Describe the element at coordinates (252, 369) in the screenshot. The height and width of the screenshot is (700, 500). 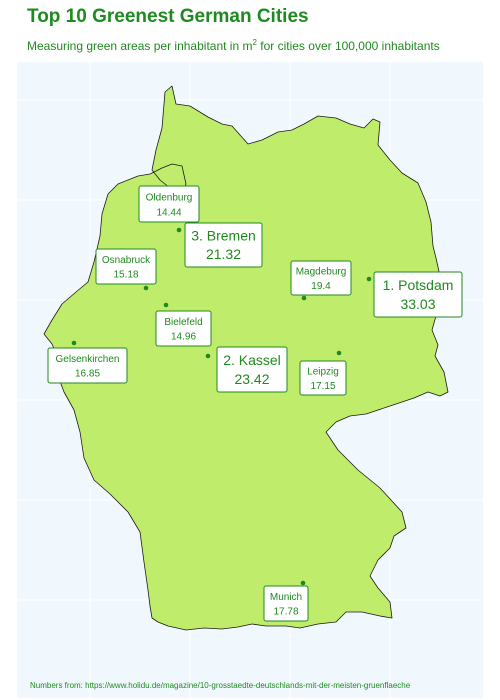
I see `city-label-box-kassel` at that location.